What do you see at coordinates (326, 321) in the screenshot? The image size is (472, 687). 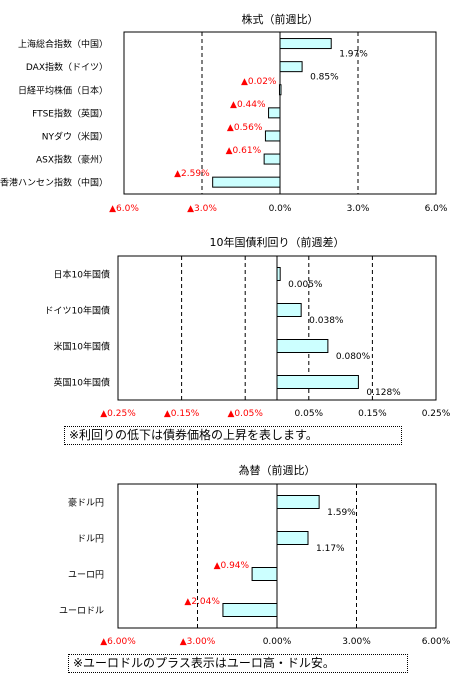 I see `data-label: 0.038%` at bounding box center [326, 321].